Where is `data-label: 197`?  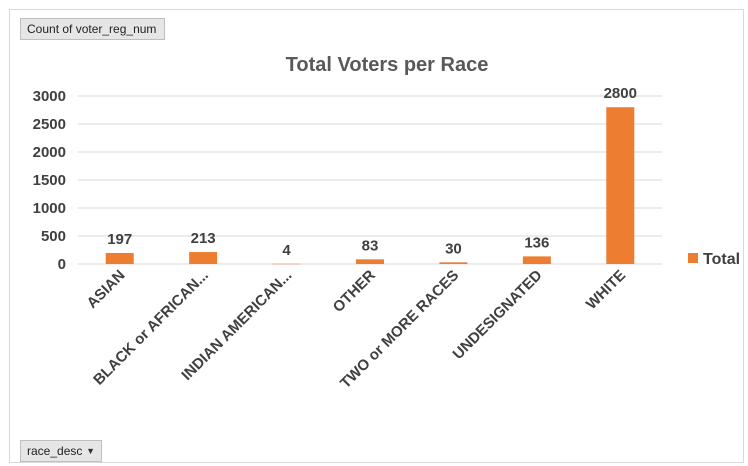
data-label: 197 is located at coordinates (119, 239).